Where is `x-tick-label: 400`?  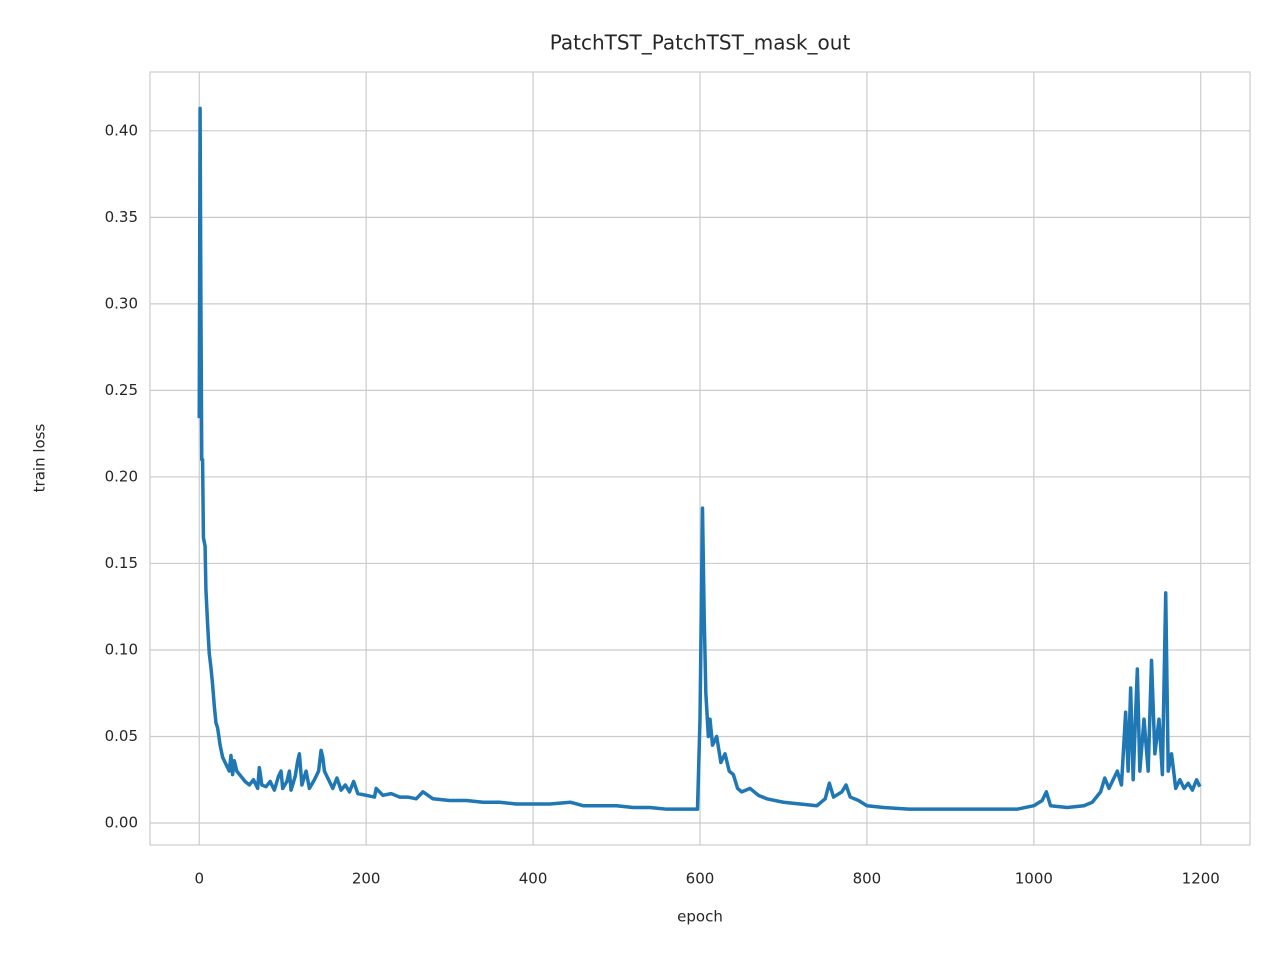 x-tick-label: 400 is located at coordinates (533, 879).